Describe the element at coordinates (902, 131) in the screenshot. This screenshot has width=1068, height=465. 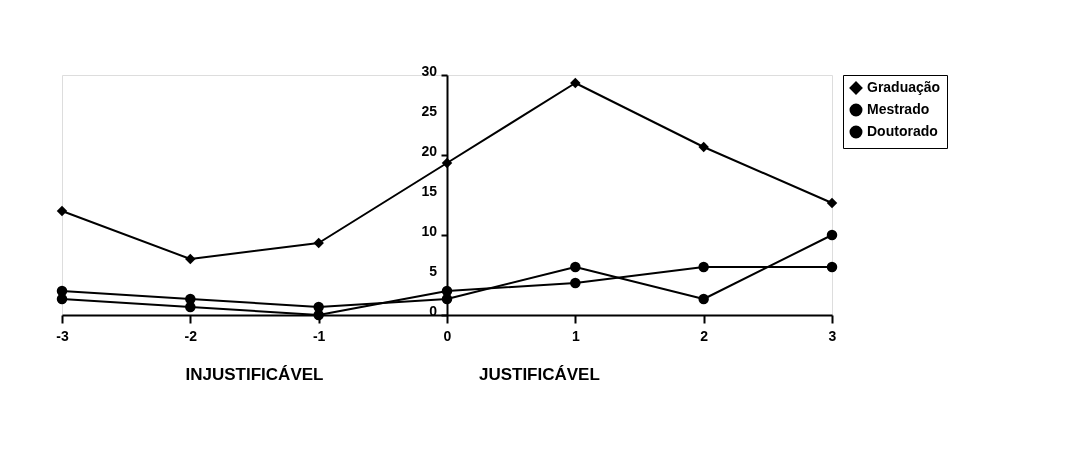
I see `legend-label: Doutorado` at that location.